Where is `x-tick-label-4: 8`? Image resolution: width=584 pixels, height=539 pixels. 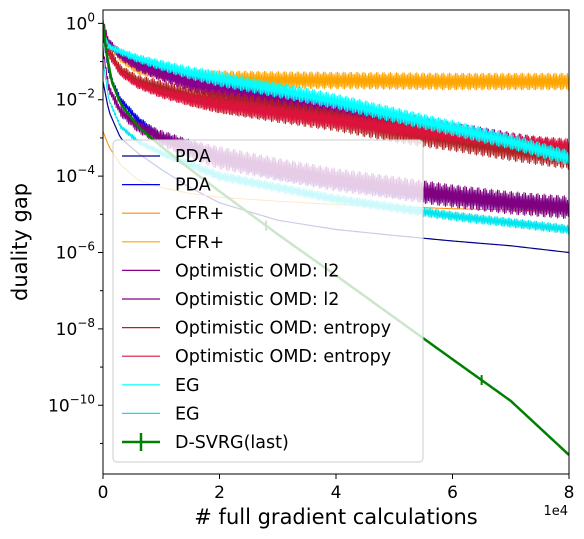 x-tick-label-4: 8 is located at coordinates (569, 493).